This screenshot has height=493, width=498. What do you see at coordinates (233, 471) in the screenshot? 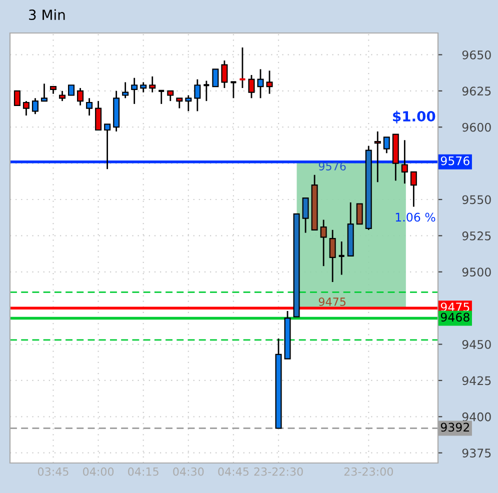
I see `x-tick-label: 04:45` at bounding box center [233, 471].